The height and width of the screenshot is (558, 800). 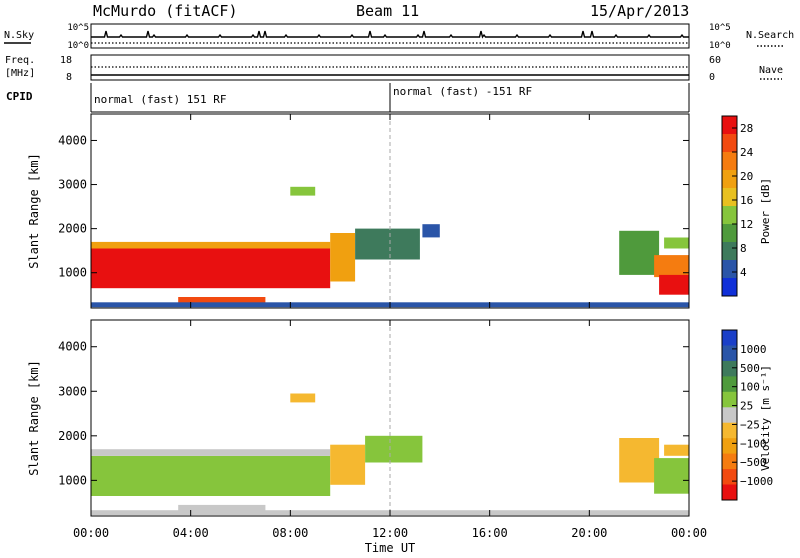 What do you see at coordinates (746, 224) in the screenshot?
I see `power-colorbar-tick-label: 12` at bounding box center [746, 224].